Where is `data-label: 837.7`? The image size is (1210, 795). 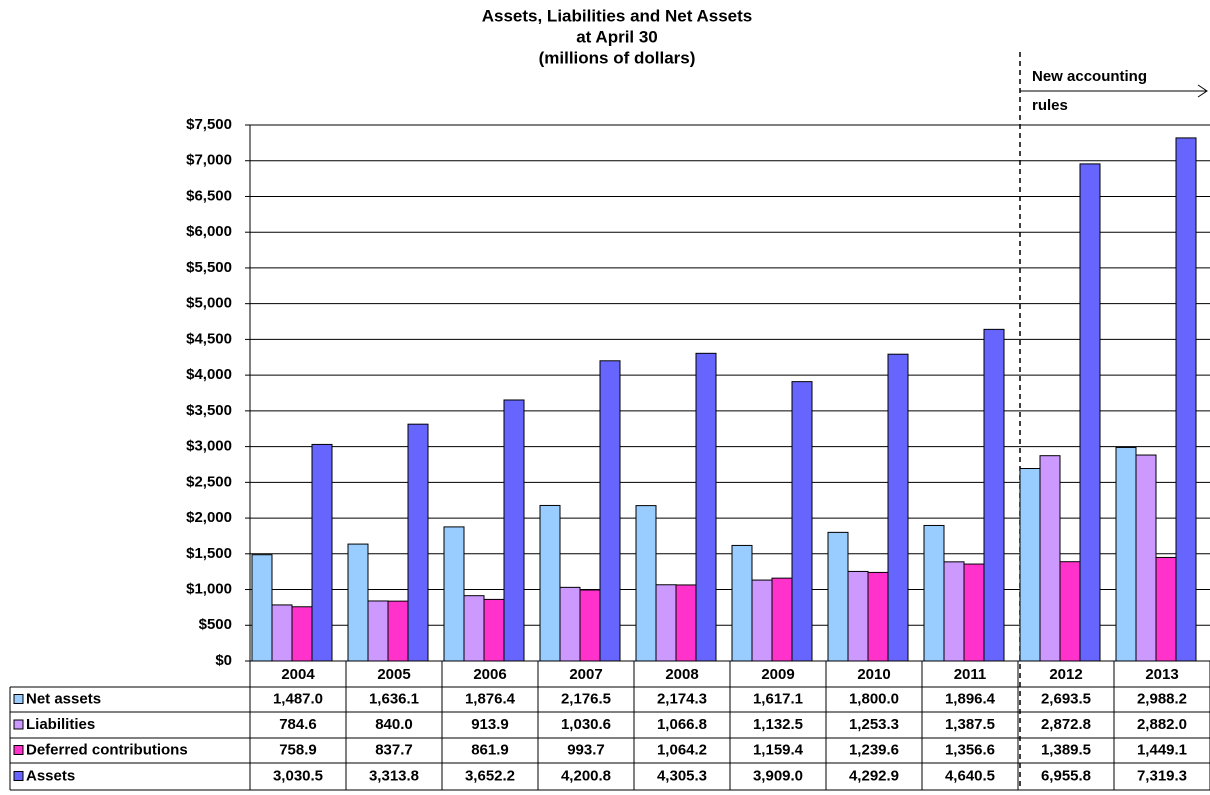
data-label: 837.7 is located at coordinates (394, 749).